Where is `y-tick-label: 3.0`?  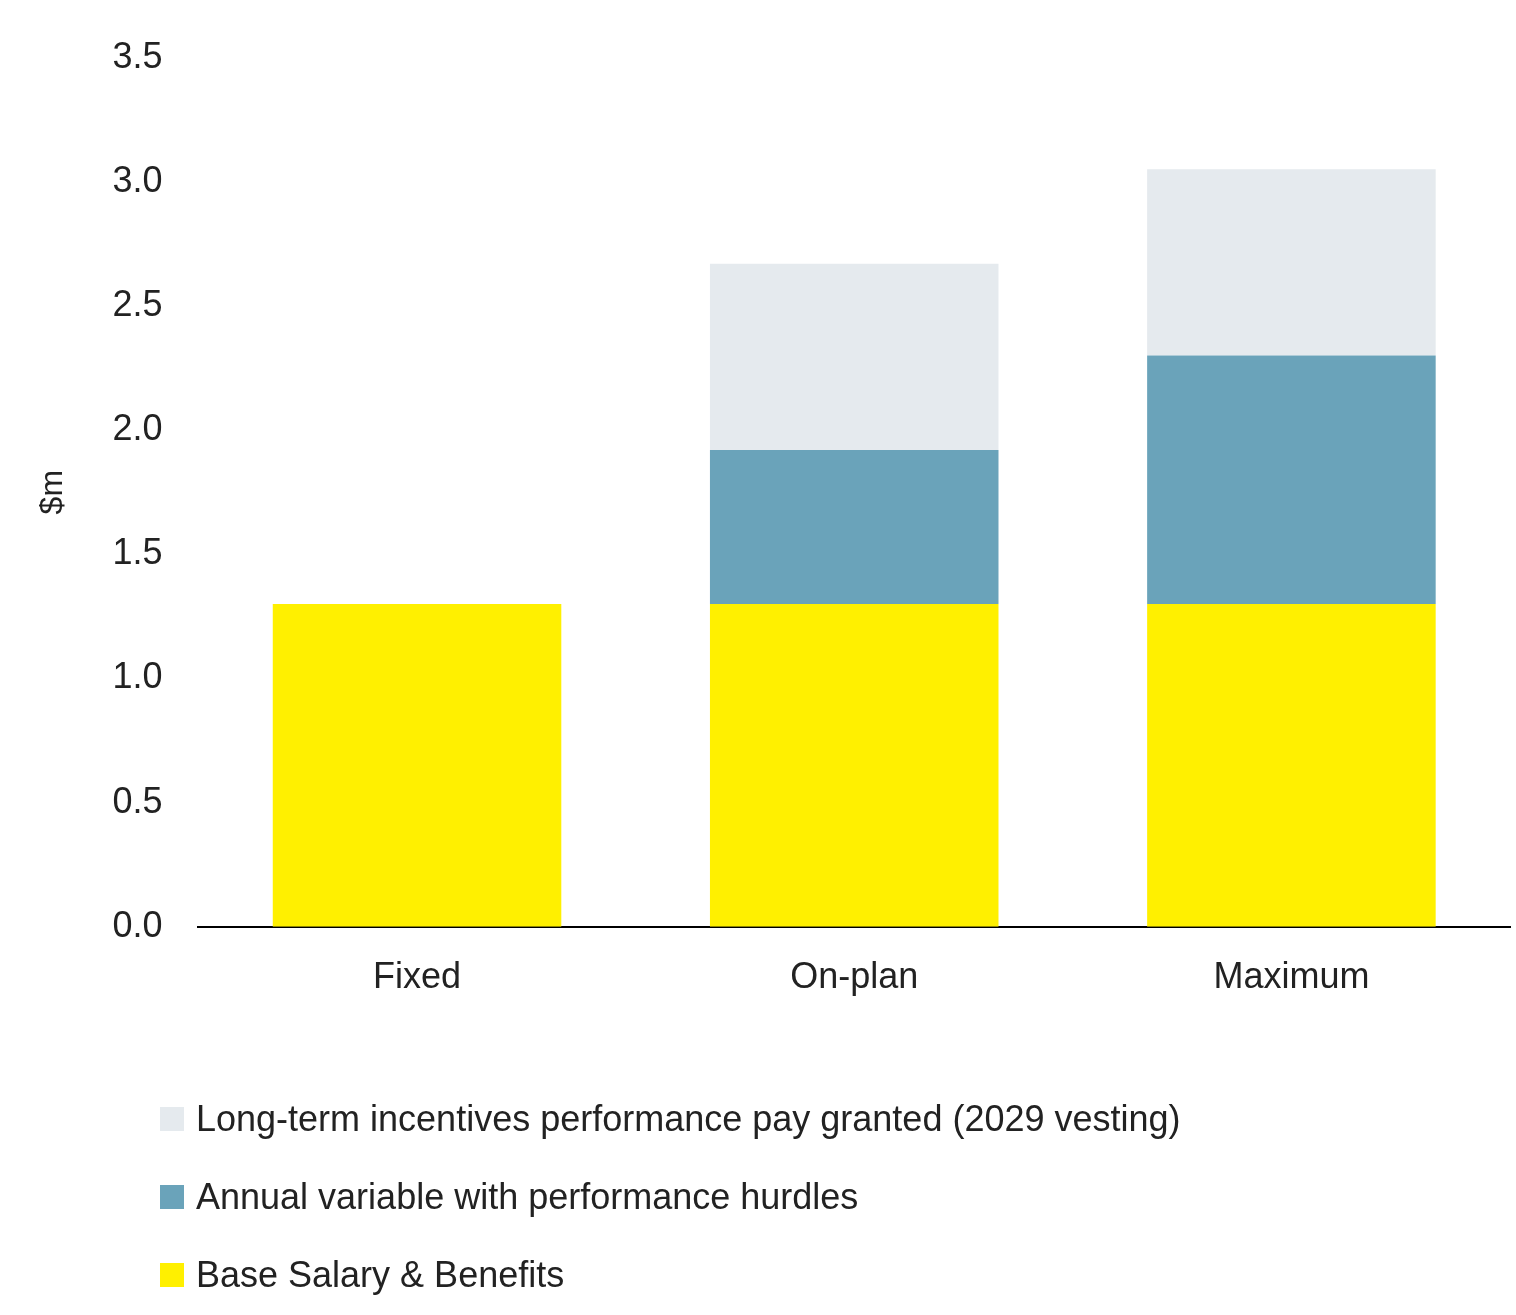 y-tick-label: 3.0 is located at coordinates (137, 179).